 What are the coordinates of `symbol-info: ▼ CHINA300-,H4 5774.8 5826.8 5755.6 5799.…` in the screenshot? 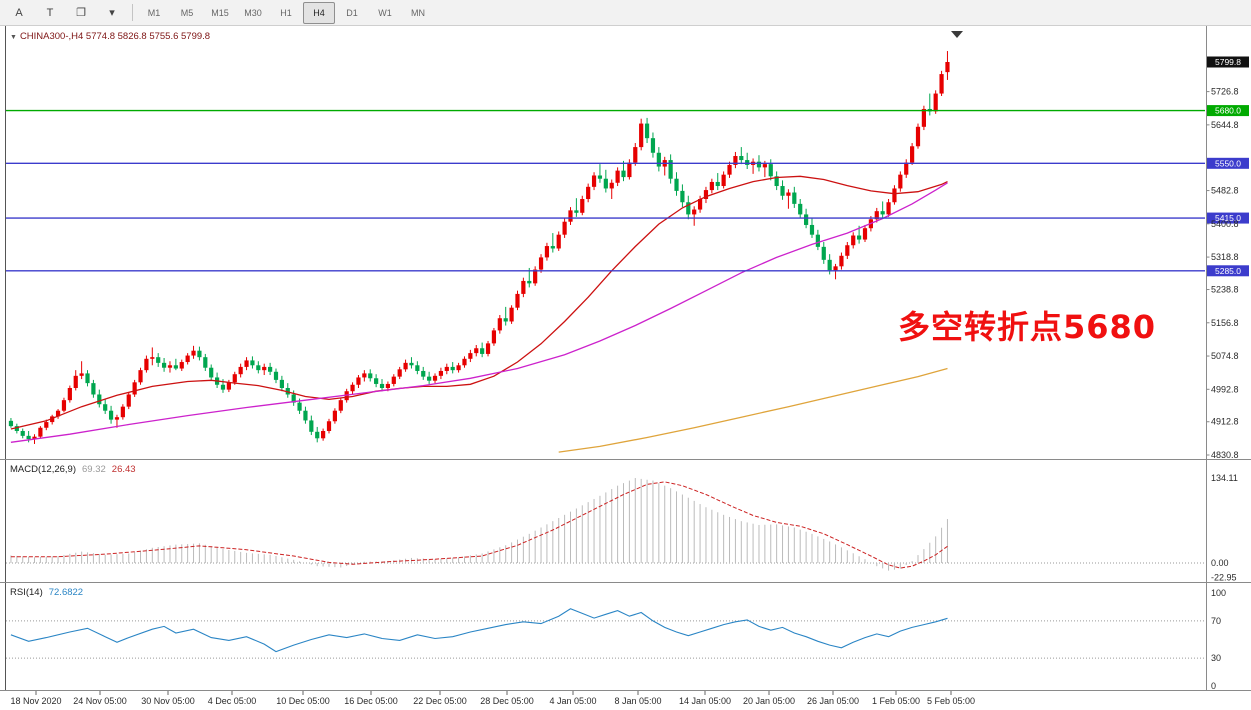 It's located at (110, 36).